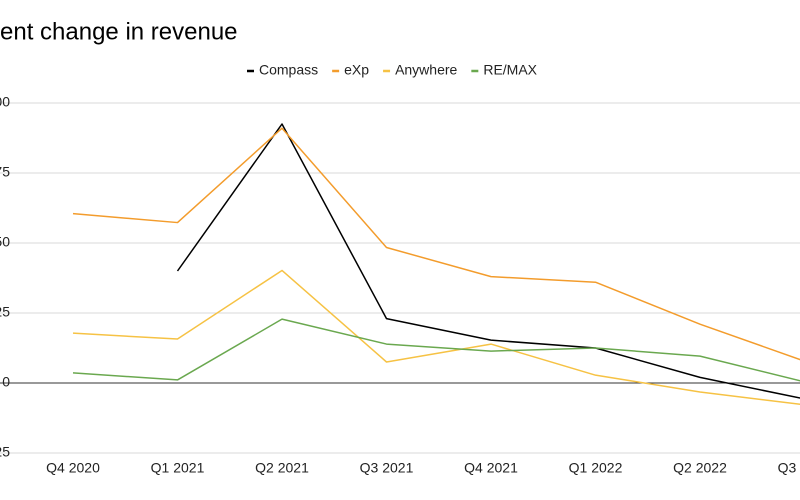 The height and width of the screenshot is (500, 800). Describe the element at coordinates (491, 468) in the screenshot. I see `x-tick-label: Q4 2021` at that location.